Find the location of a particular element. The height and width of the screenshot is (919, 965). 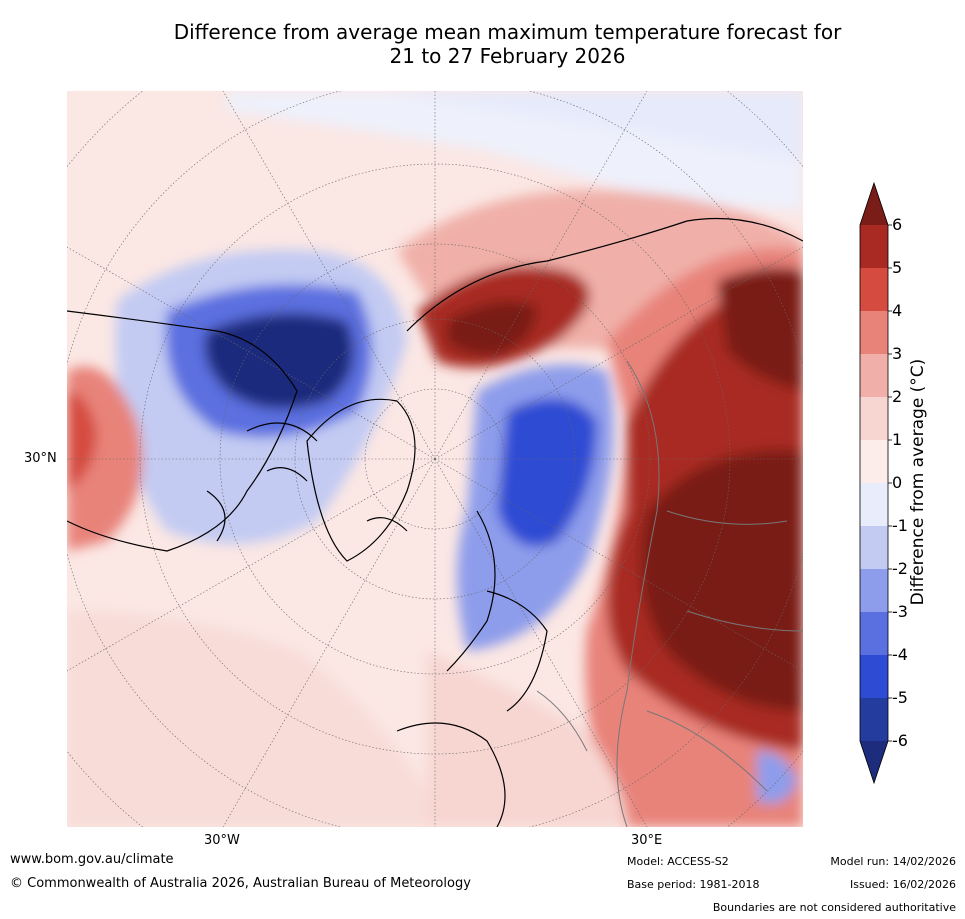

graticule-meridian-150e is located at coordinates (541, 275).